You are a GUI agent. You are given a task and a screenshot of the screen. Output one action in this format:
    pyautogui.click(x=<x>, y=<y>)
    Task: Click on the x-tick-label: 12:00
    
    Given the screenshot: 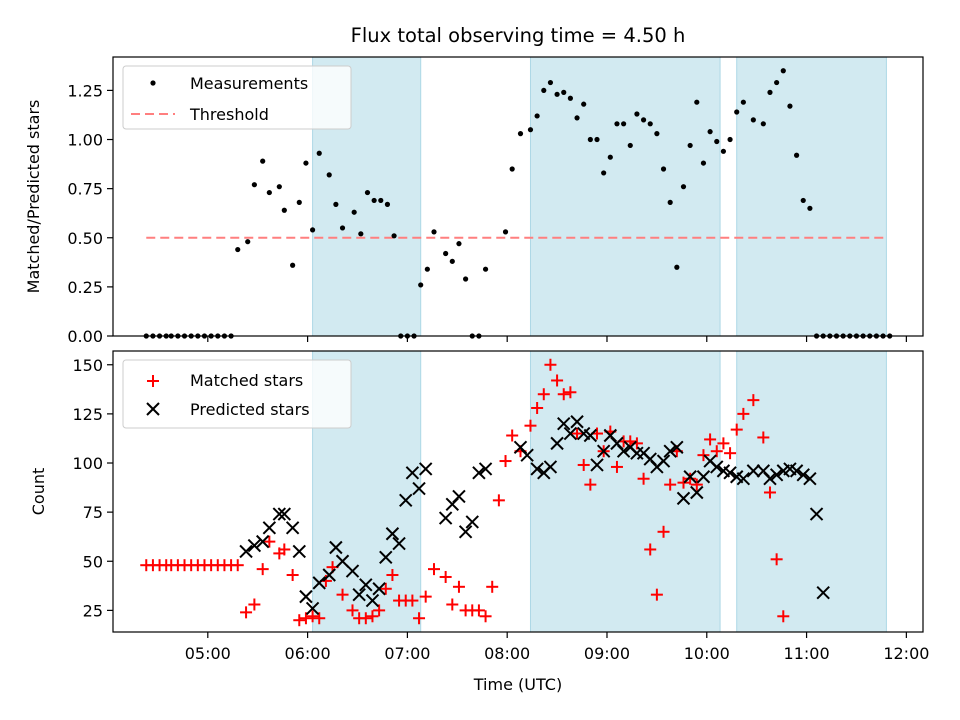 What is the action you would take?
    pyautogui.click(x=906, y=653)
    